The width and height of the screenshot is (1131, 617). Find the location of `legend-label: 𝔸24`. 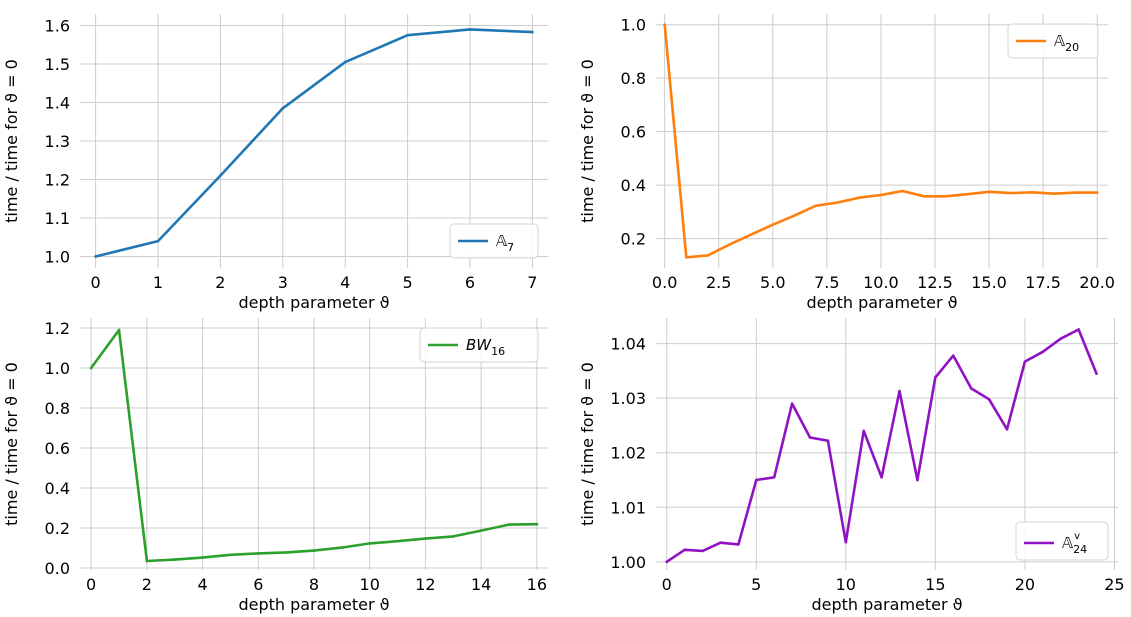

legend-label: 𝔸24 is located at coordinates (1074, 545).